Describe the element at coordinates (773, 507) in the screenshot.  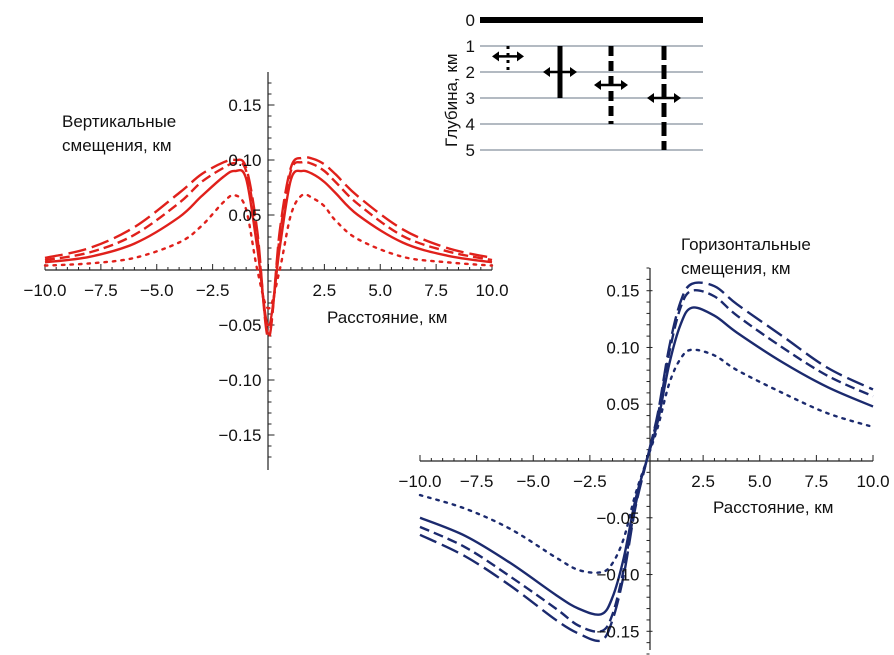
I see `horizontal-xlabel: Расстояние, км` at that location.